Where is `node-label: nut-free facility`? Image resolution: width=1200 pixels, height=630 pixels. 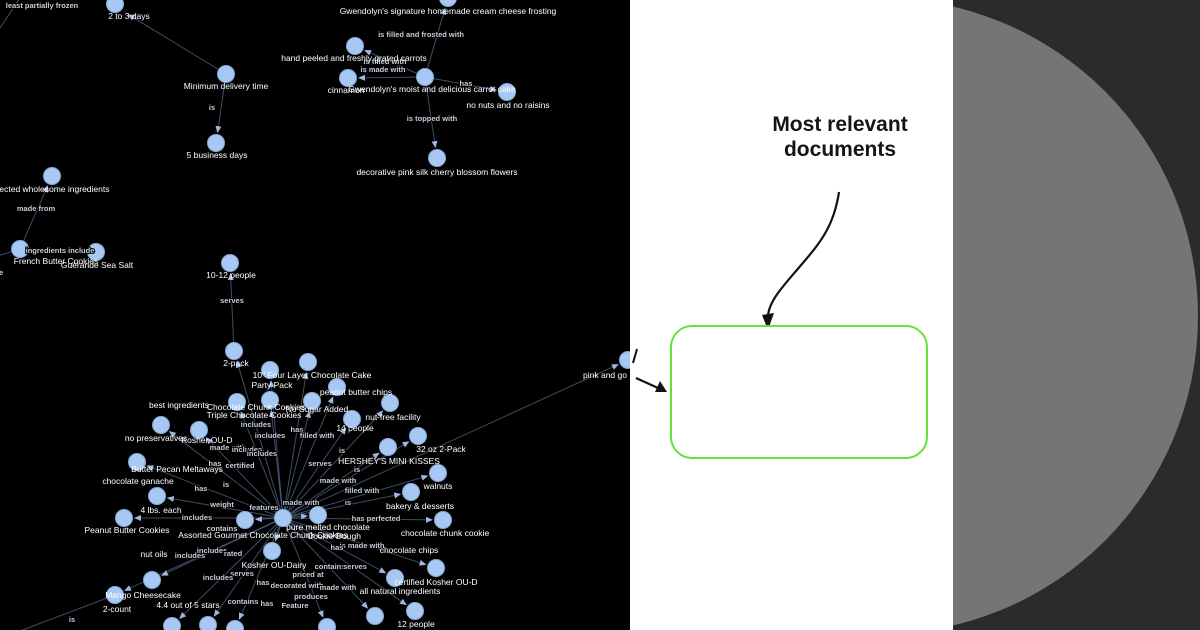
node-label: nut-free facility is located at coordinates (393, 417).